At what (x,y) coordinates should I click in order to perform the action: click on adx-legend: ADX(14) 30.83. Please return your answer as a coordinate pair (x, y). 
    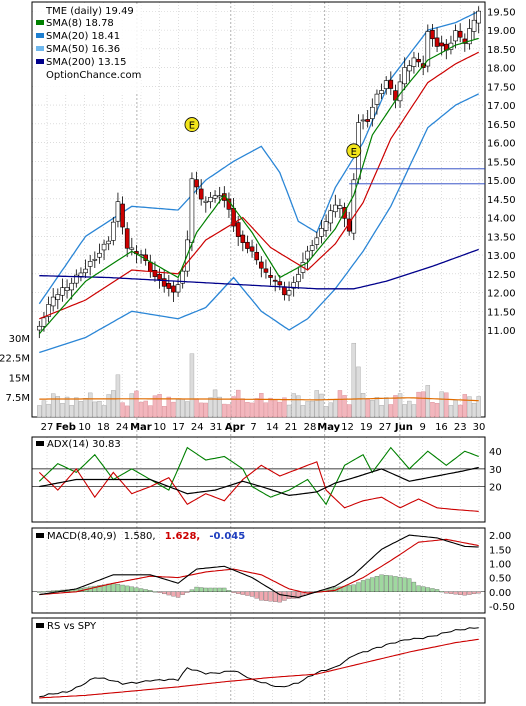
    Looking at the image, I should click on (78, 444).